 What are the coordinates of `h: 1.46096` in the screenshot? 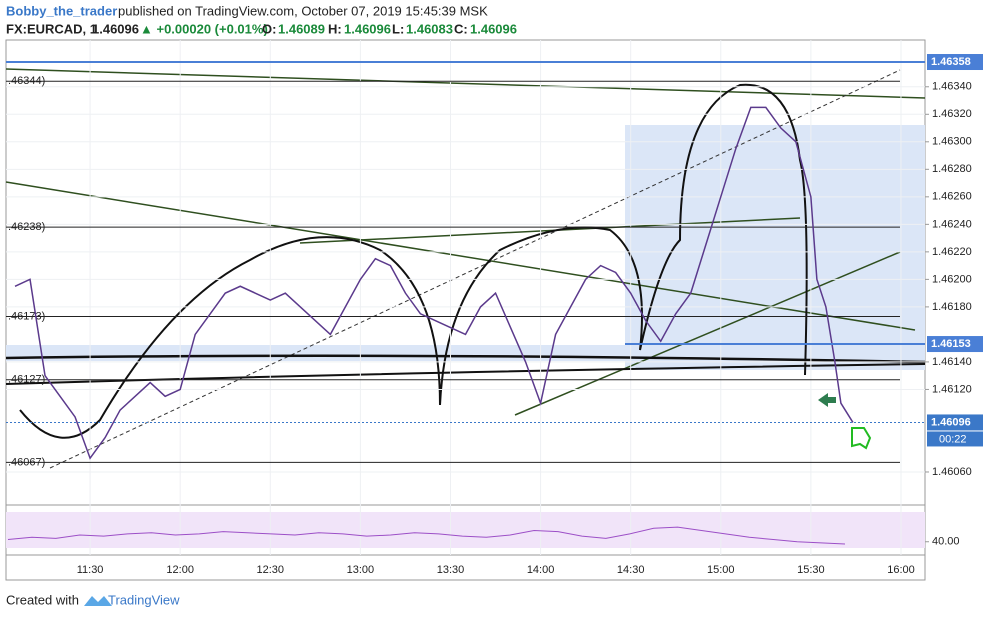 It's located at (367, 28).